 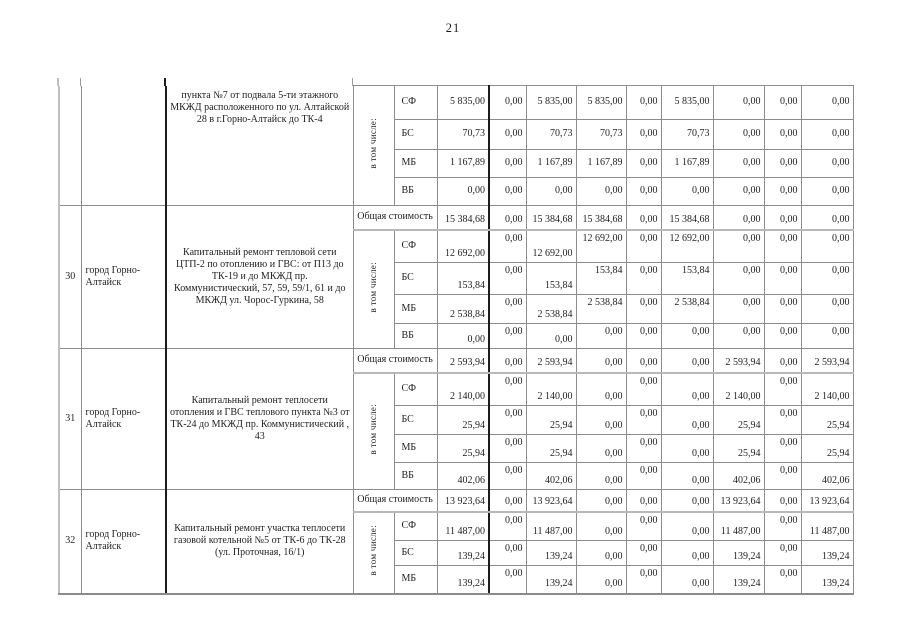 I want to click on row-number-cell: 30, so click(x=70, y=277).